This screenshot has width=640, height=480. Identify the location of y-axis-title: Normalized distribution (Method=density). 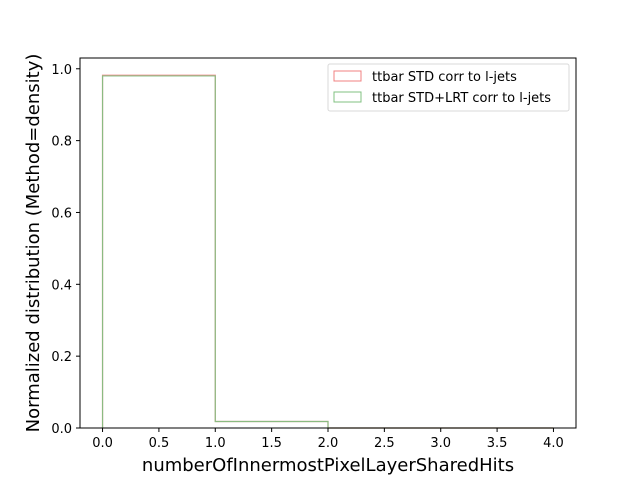
(33, 243).